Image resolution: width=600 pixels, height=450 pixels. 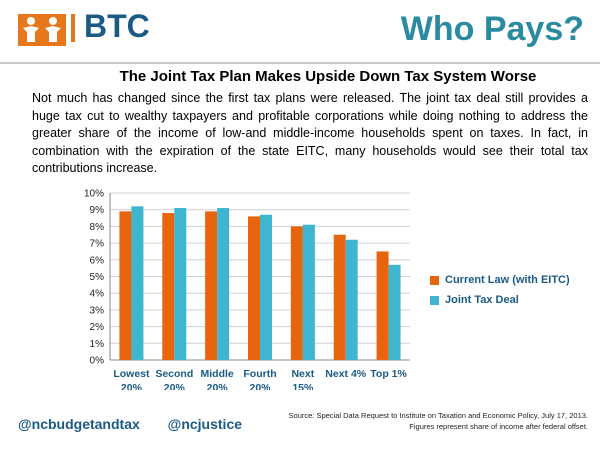 I want to click on btc-logo, so click(x=84, y=30).